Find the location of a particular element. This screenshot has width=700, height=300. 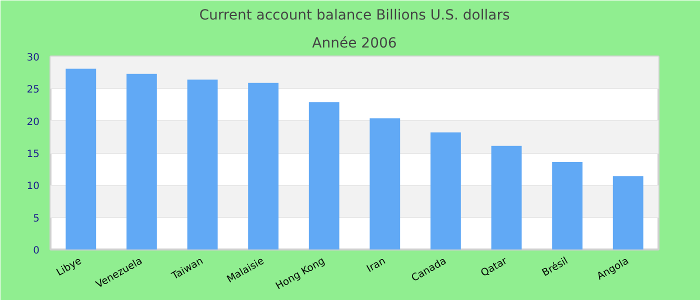

y-tick-label: 0 is located at coordinates (36, 251).